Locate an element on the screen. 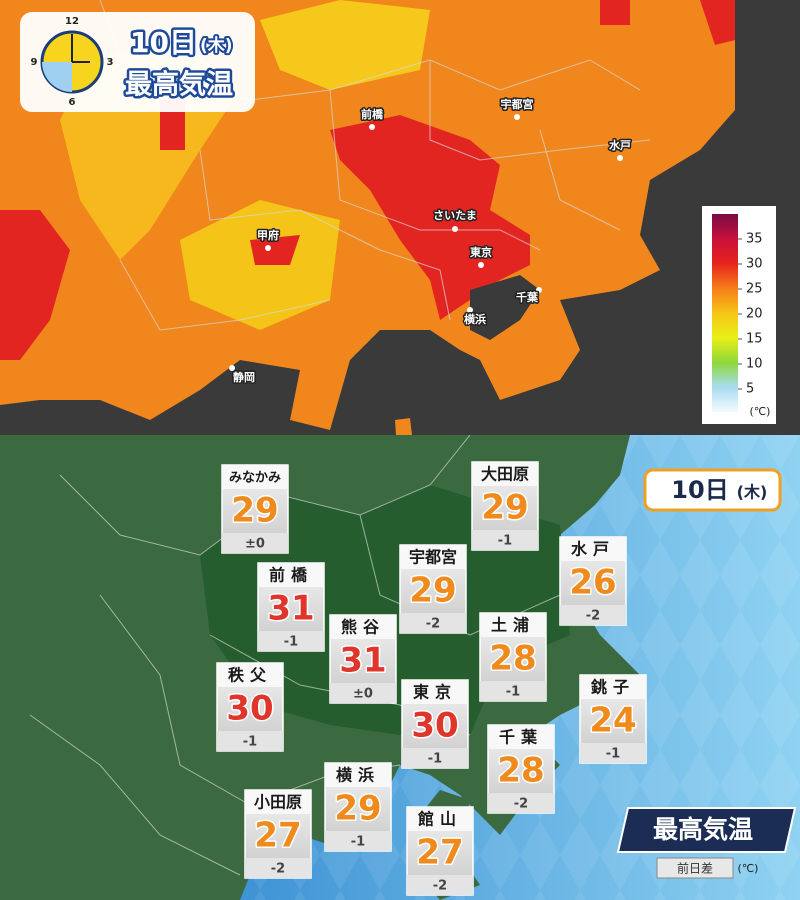  legend-ticks: 35 30 25 20 15 10 5 (℃) is located at coordinates (754, 325).